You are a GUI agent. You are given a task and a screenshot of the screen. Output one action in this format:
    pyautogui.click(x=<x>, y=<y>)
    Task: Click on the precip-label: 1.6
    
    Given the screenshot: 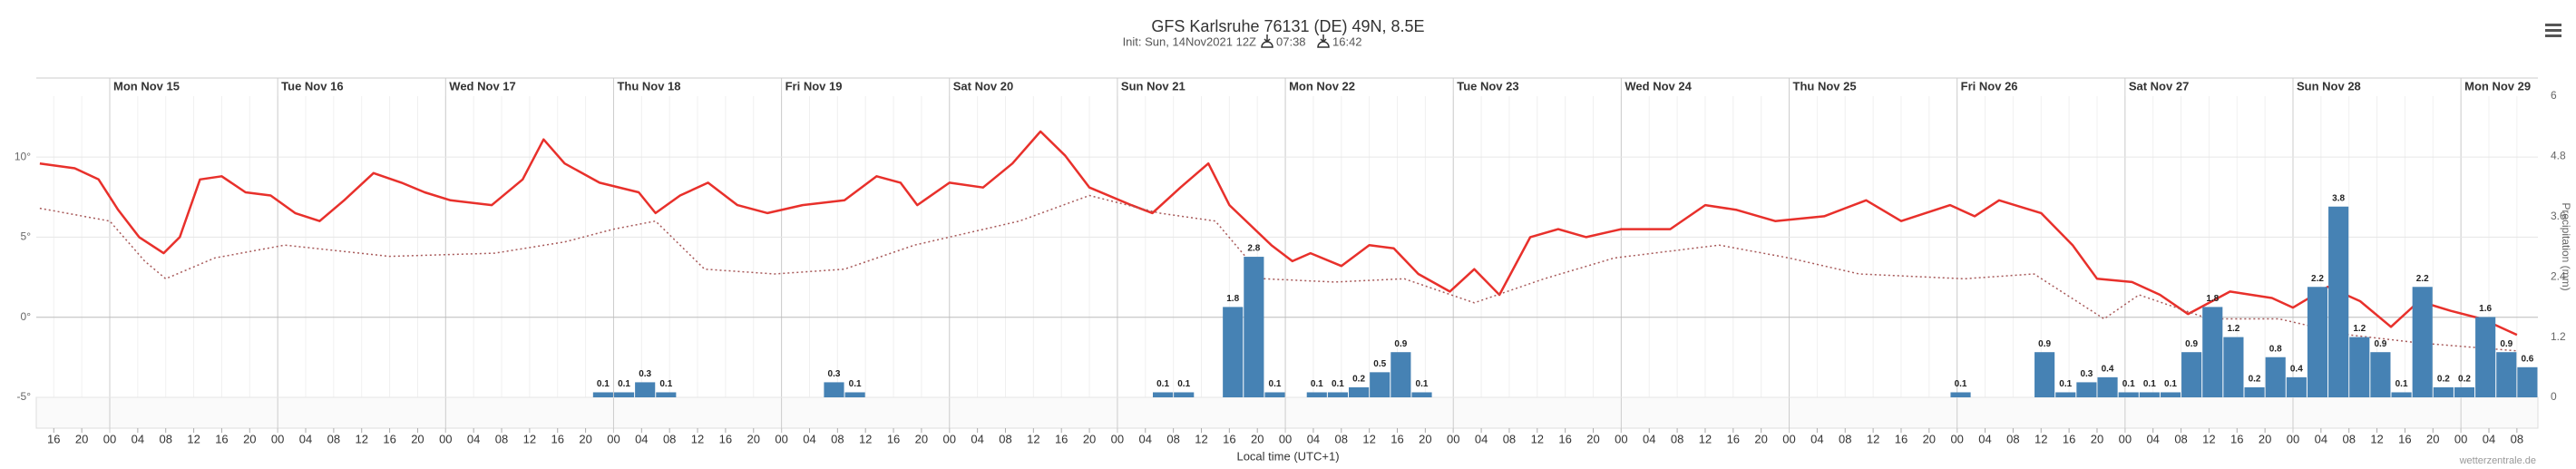 What is the action you would take?
    pyautogui.click(x=2485, y=309)
    